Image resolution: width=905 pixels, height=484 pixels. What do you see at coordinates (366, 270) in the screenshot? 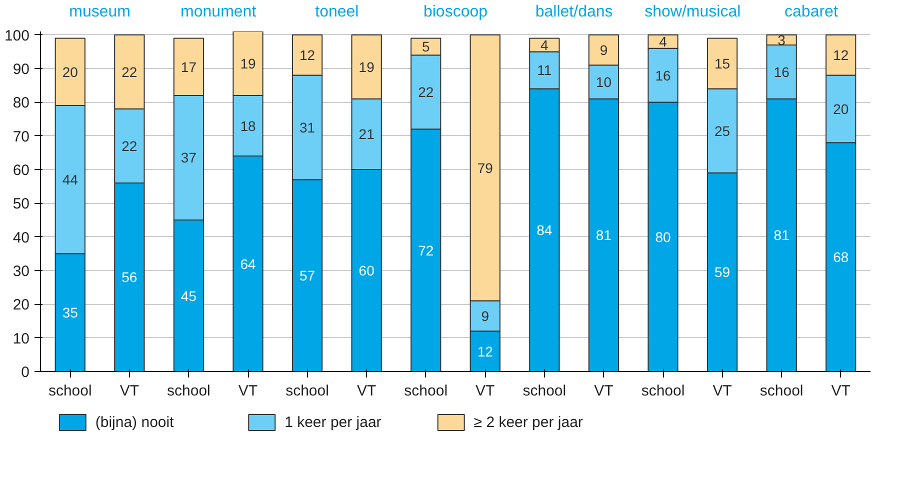
I see `data-label: 60` at bounding box center [366, 270].